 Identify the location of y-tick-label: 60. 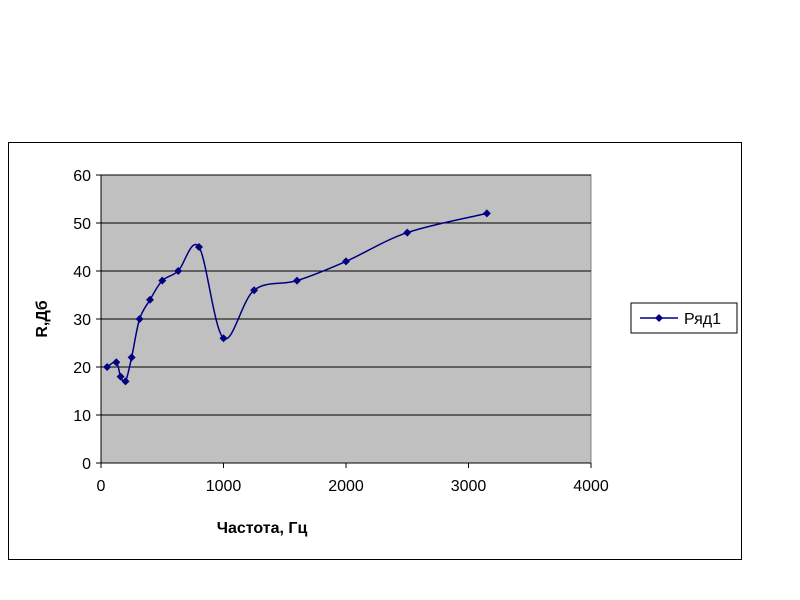
(82, 176).